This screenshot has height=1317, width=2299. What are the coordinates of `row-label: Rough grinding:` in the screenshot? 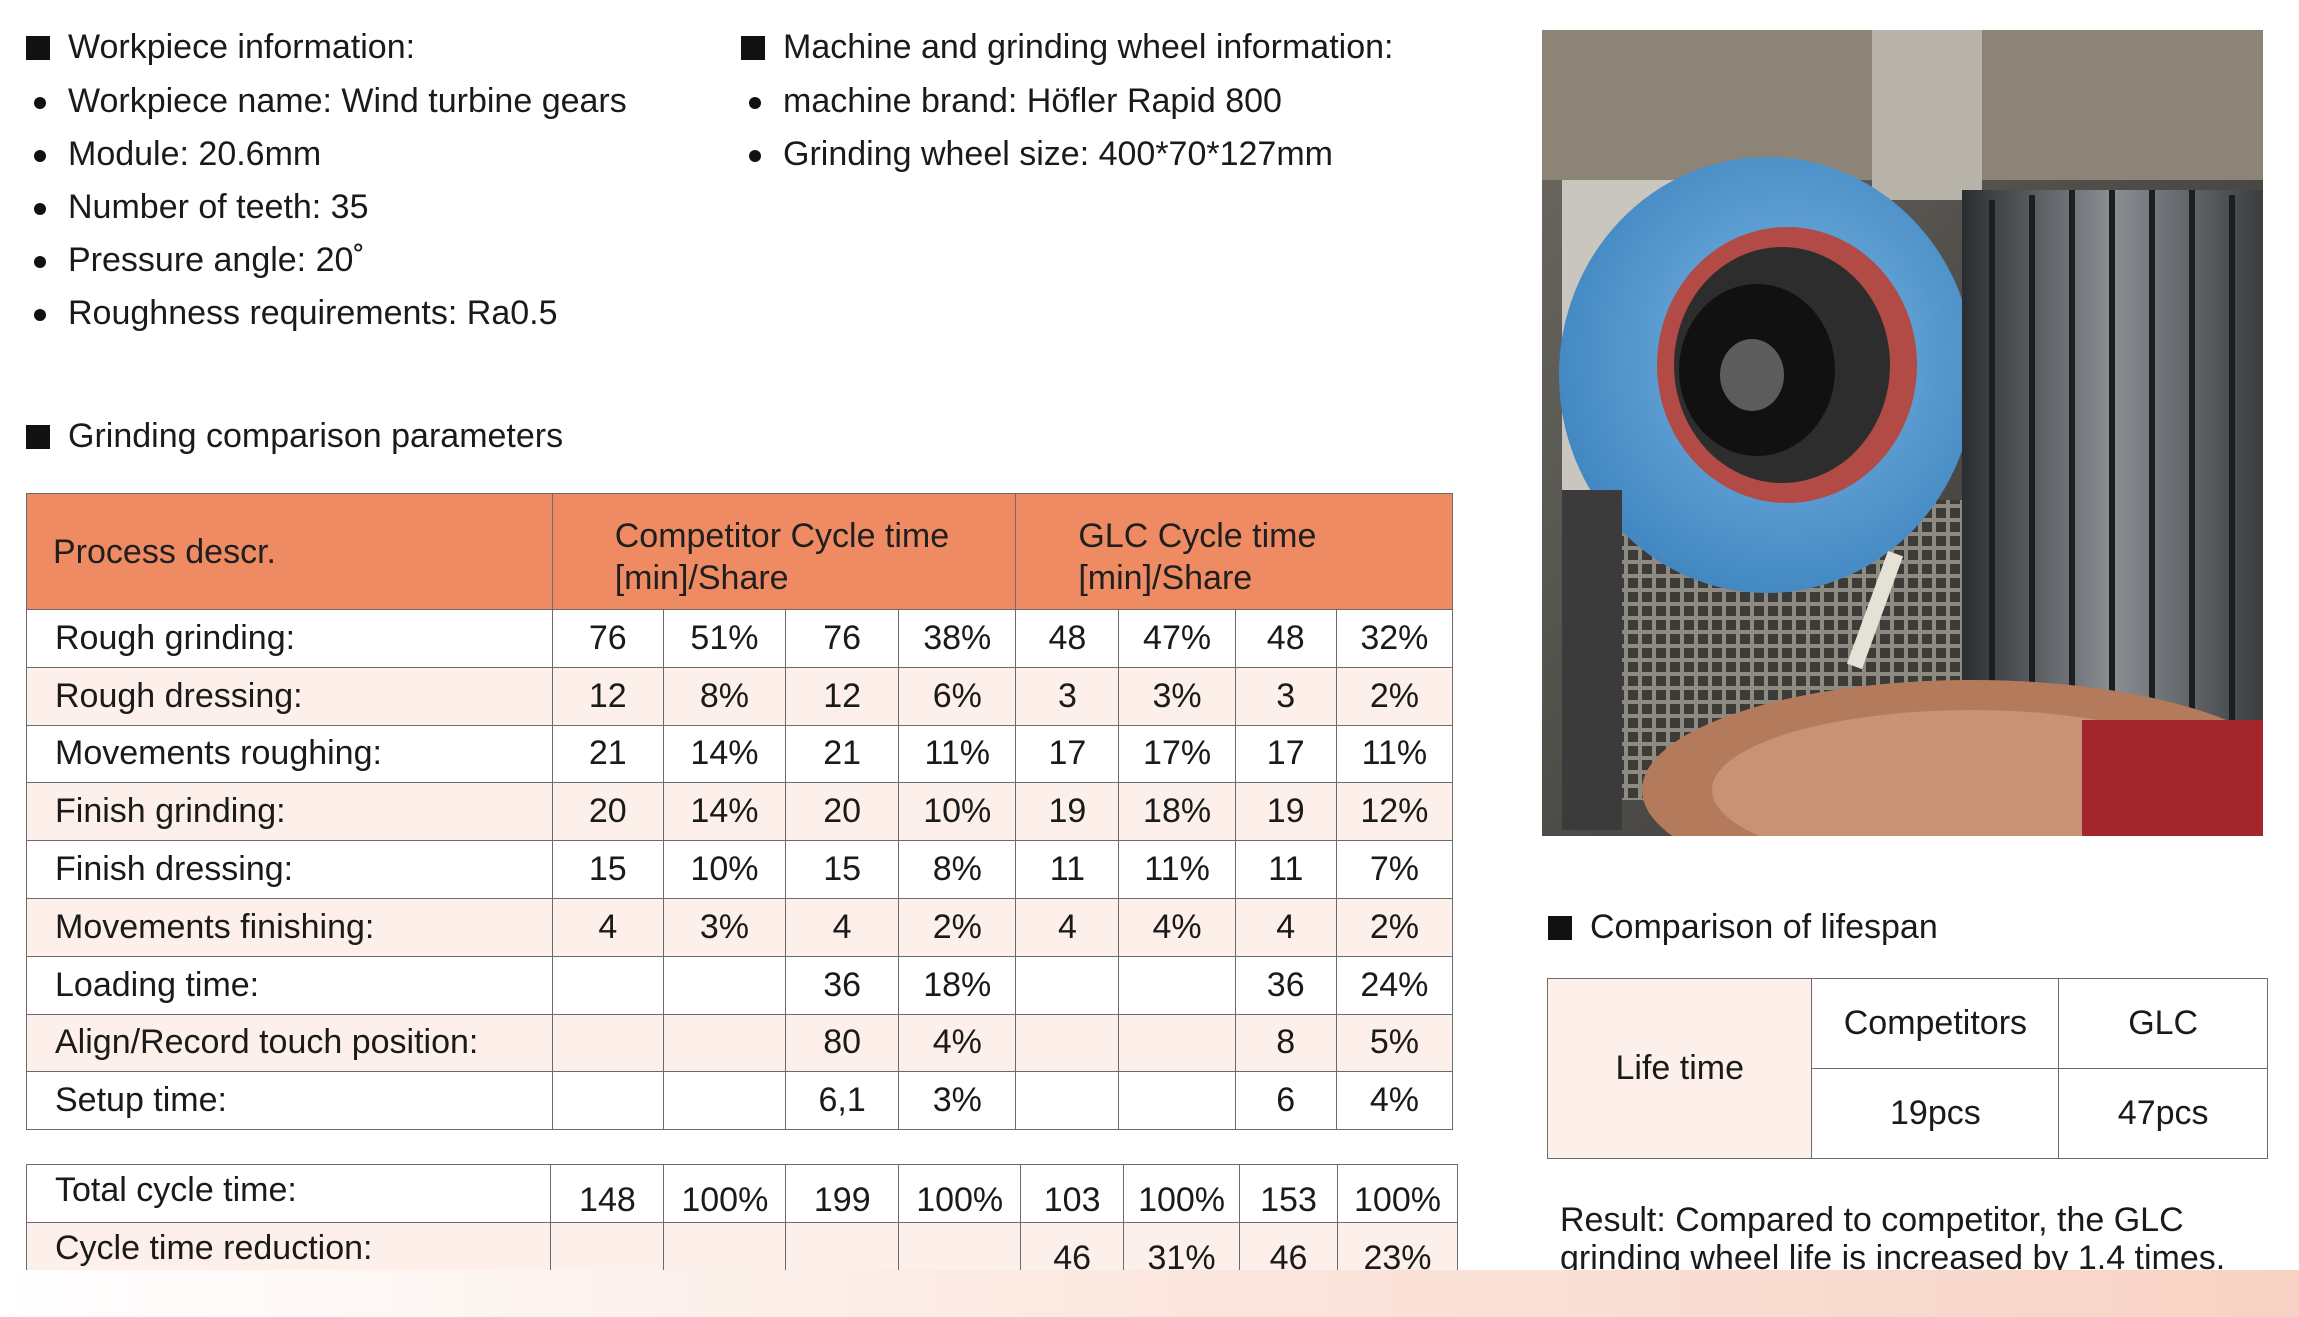 It's located at (289, 638).